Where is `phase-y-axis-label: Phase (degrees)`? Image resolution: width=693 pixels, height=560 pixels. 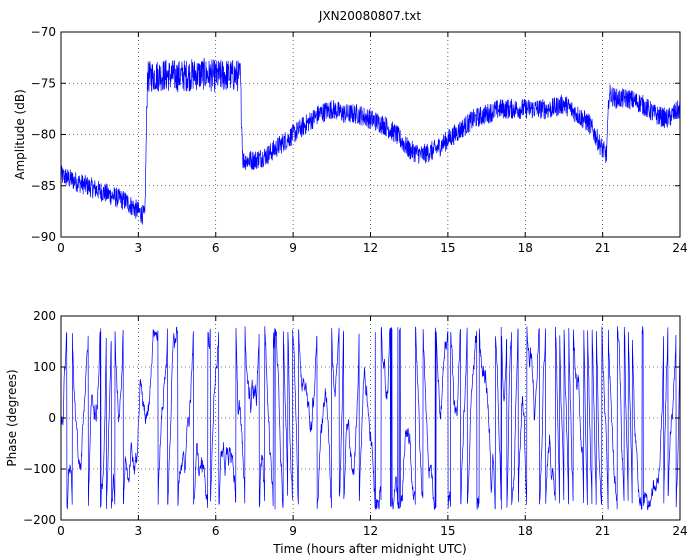
phase-y-axis-label: Phase (degrees) is located at coordinates (12, 417).